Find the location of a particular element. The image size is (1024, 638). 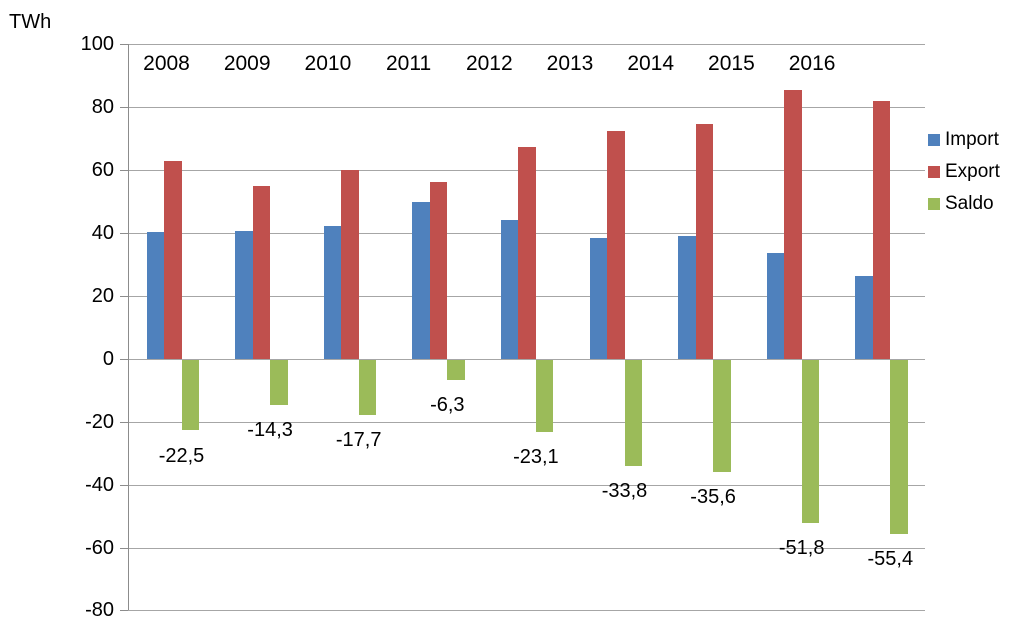

saldo-data-label-2011: -6,3 is located at coordinates (447, 404).